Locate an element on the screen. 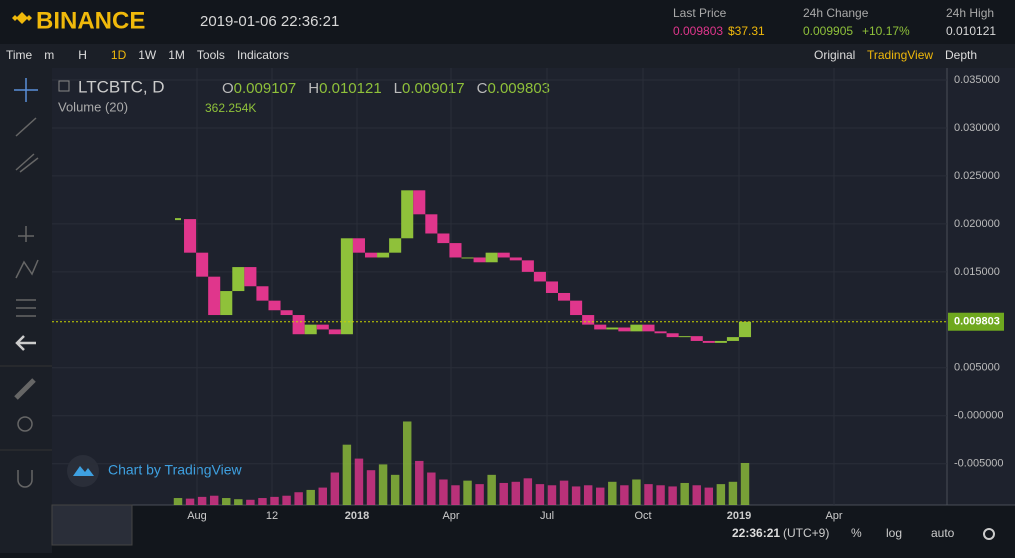 The width and height of the screenshot is (1015, 558). toolbar-button: Time is located at coordinates (19, 55).